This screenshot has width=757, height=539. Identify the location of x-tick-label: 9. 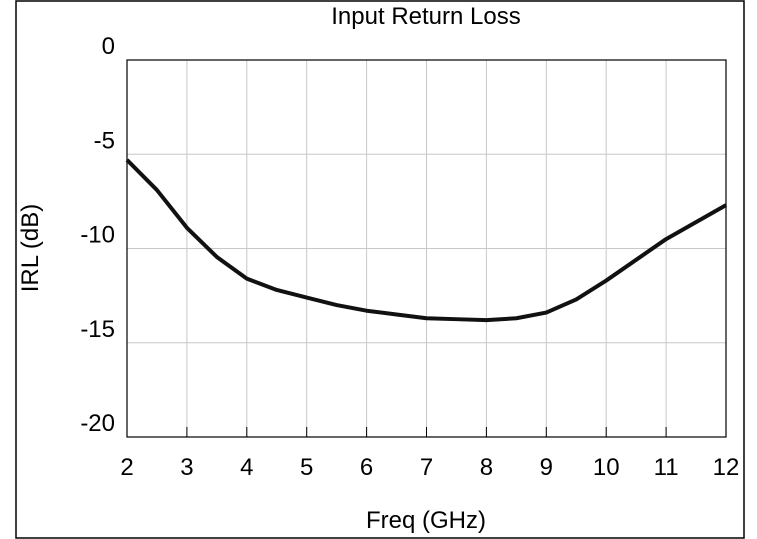
(546, 467).